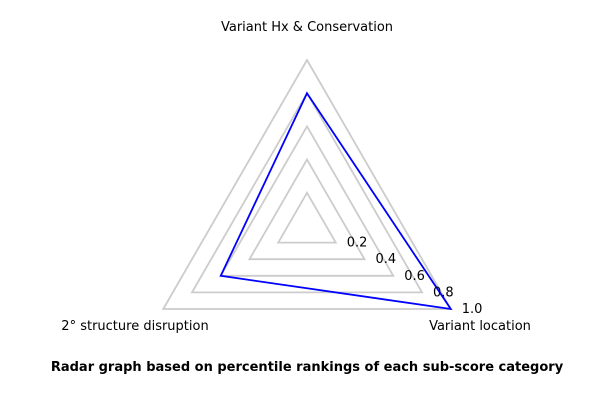  I want to click on tick-label-3: 0.6, so click(414, 276).